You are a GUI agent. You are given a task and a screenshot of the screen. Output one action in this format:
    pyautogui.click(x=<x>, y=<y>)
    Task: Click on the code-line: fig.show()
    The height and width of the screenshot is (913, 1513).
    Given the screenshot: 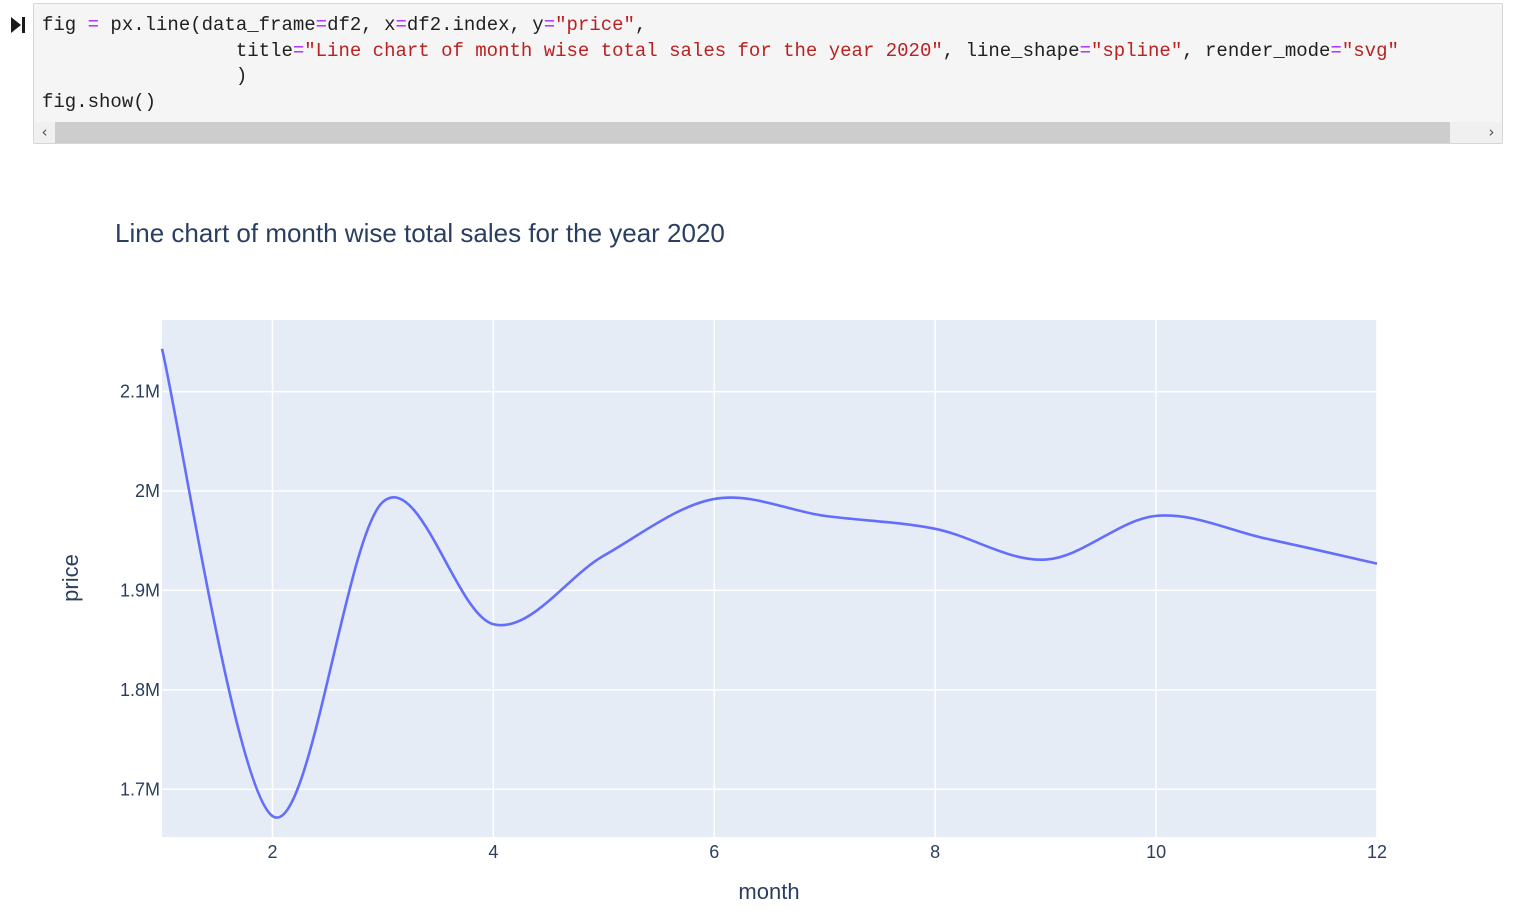 What is the action you would take?
    pyautogui.click(x=99, y=102)
    